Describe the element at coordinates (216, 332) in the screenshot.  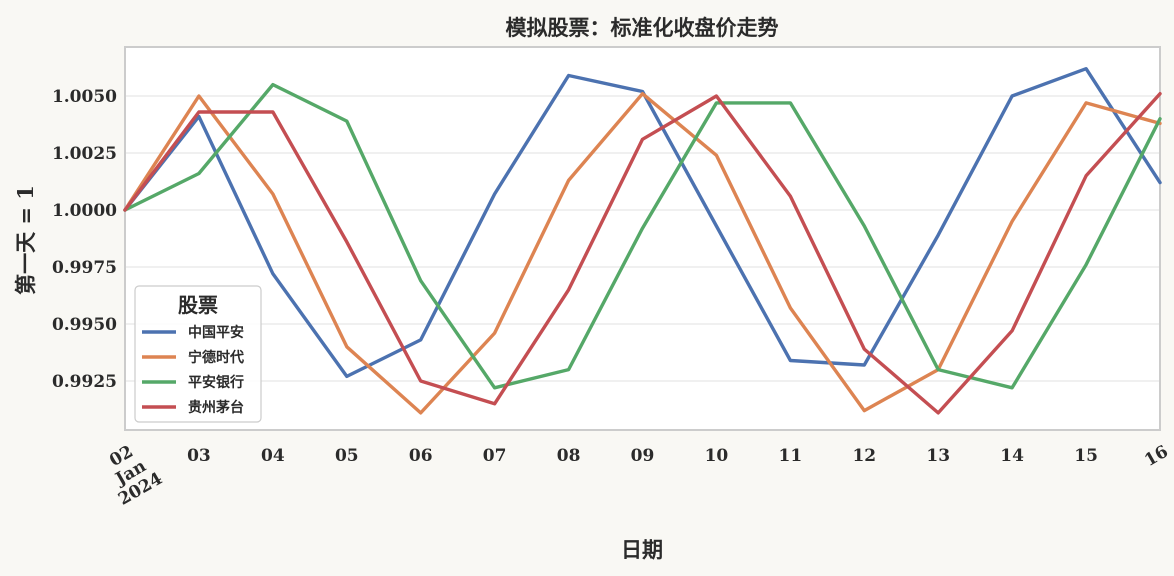
I see `legend-label: 中国平安` at that location.